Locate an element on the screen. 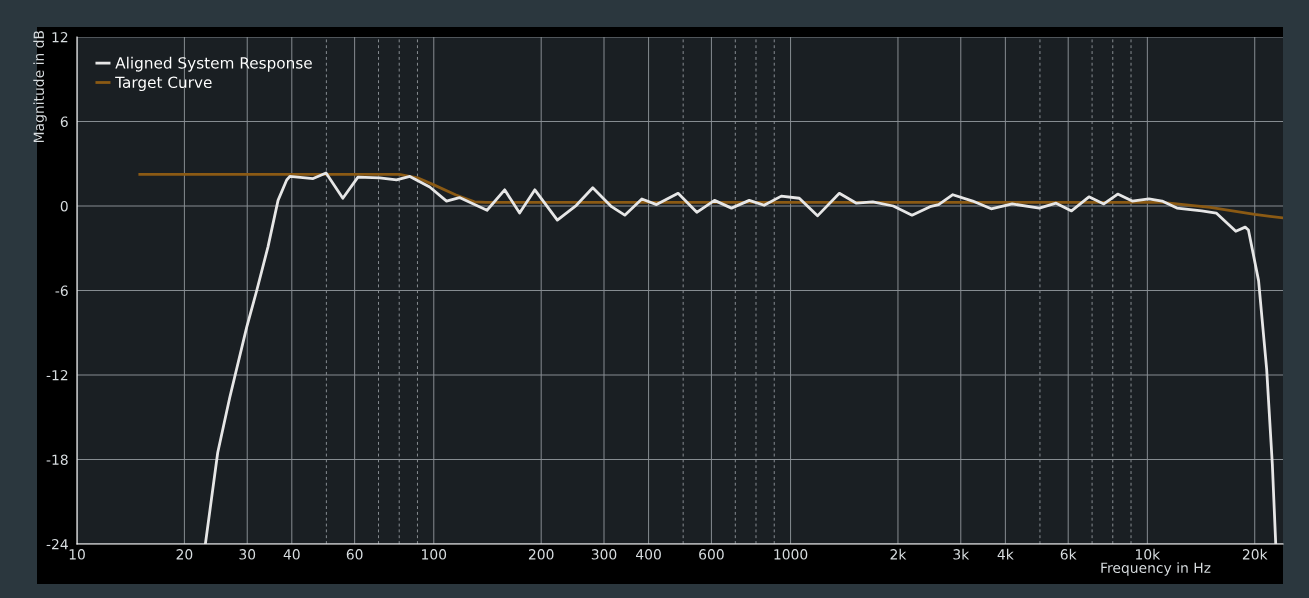 Image resolution: width=1309 pixels, height=598 pixels. y-tick-label: 0 is located at coordinates (64, 206).